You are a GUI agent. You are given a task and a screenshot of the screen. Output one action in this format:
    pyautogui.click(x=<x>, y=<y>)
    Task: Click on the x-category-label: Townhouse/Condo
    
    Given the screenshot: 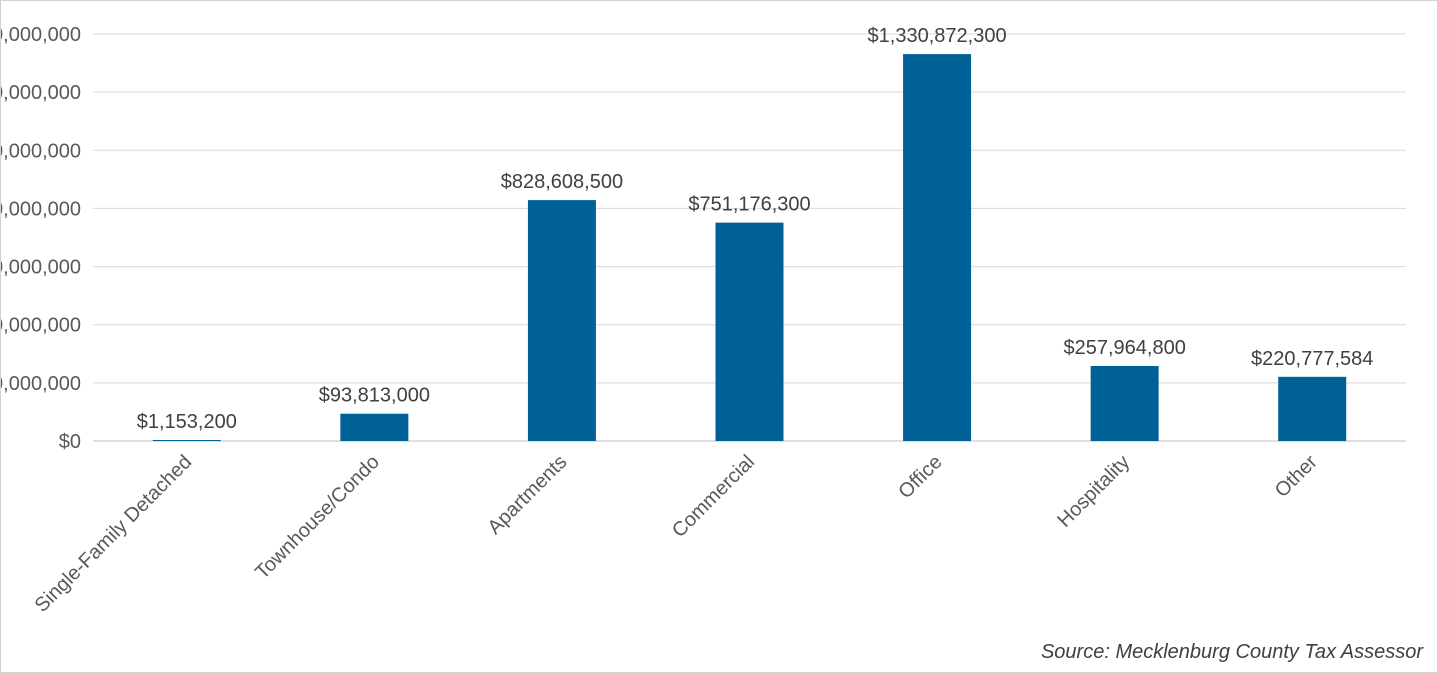 What is the action you would take?
    pyautogui.click(x=317, y=517)
    